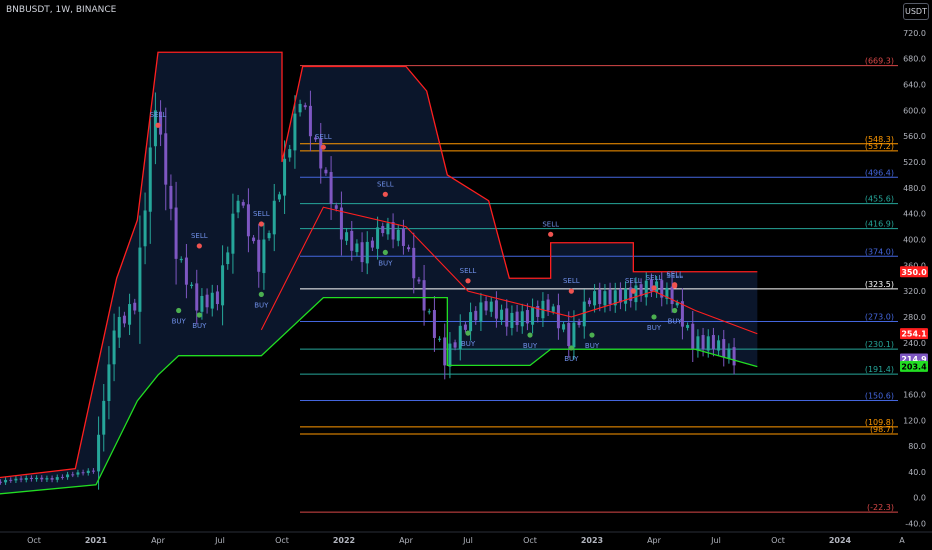 The height and width of the screenshot is (550, 932). I want to click on level-label: (109.8), so click(879, 422).